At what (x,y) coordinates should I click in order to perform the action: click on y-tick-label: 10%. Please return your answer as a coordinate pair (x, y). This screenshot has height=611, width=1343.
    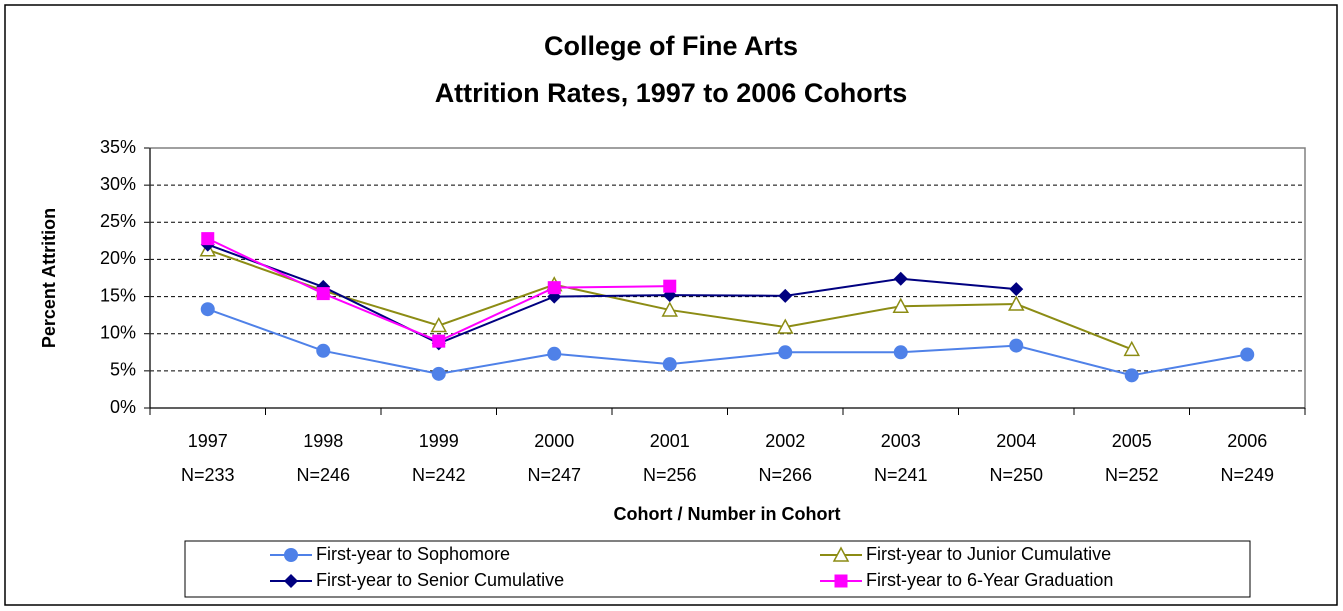
    Looking at the image, I should click on (118, 332).